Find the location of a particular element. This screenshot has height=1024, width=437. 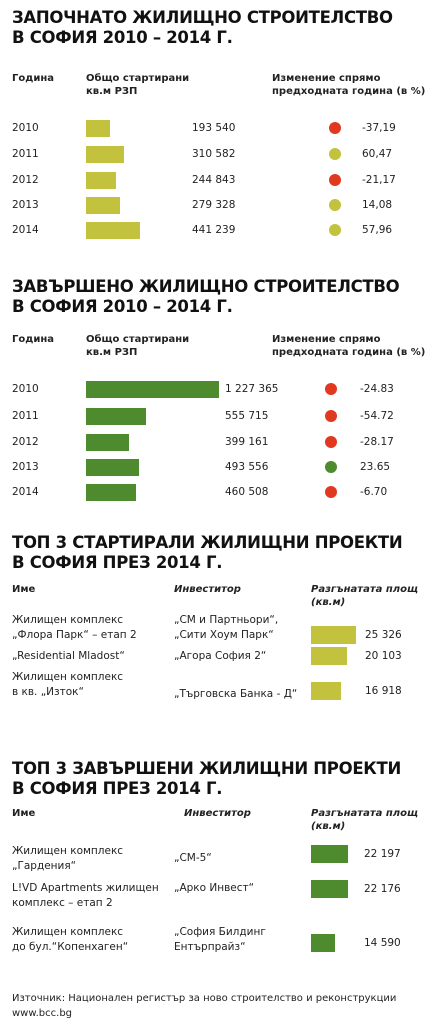

s4-title-line2: В СОФИЯ ПРЕЗ 2014 Г. is located at coordinates (117, 788).